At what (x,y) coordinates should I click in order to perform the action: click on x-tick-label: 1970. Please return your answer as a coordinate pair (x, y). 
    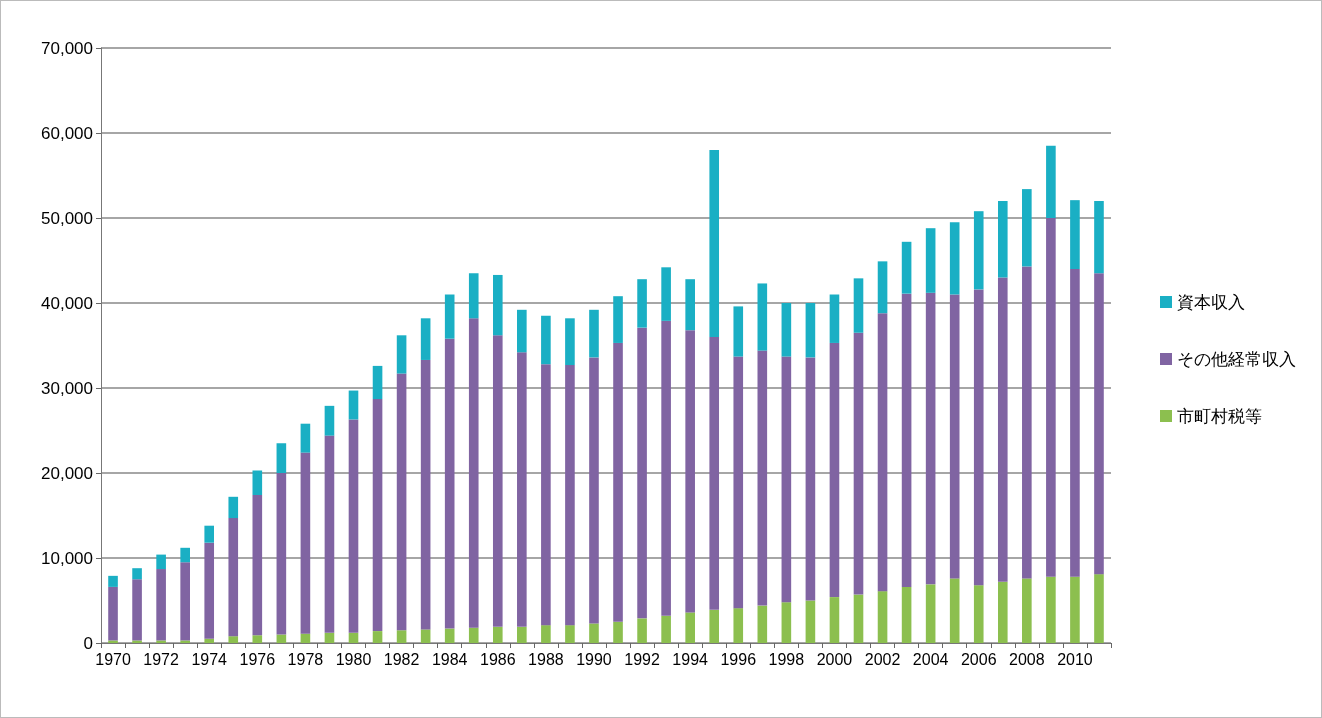
    Looking at the image, I should click on (113, 659).